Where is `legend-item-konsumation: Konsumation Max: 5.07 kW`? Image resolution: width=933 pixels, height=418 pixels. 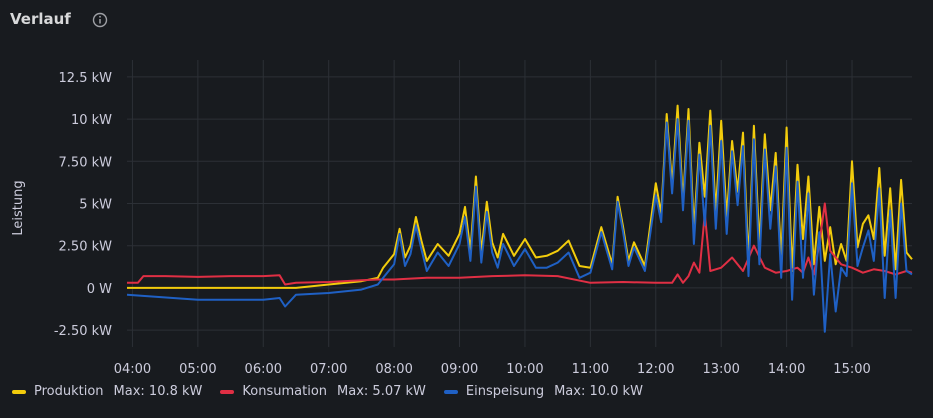
legend-item-konsumation: Konsumation Max: 5.07 kW is located at coordinates (323, 391).